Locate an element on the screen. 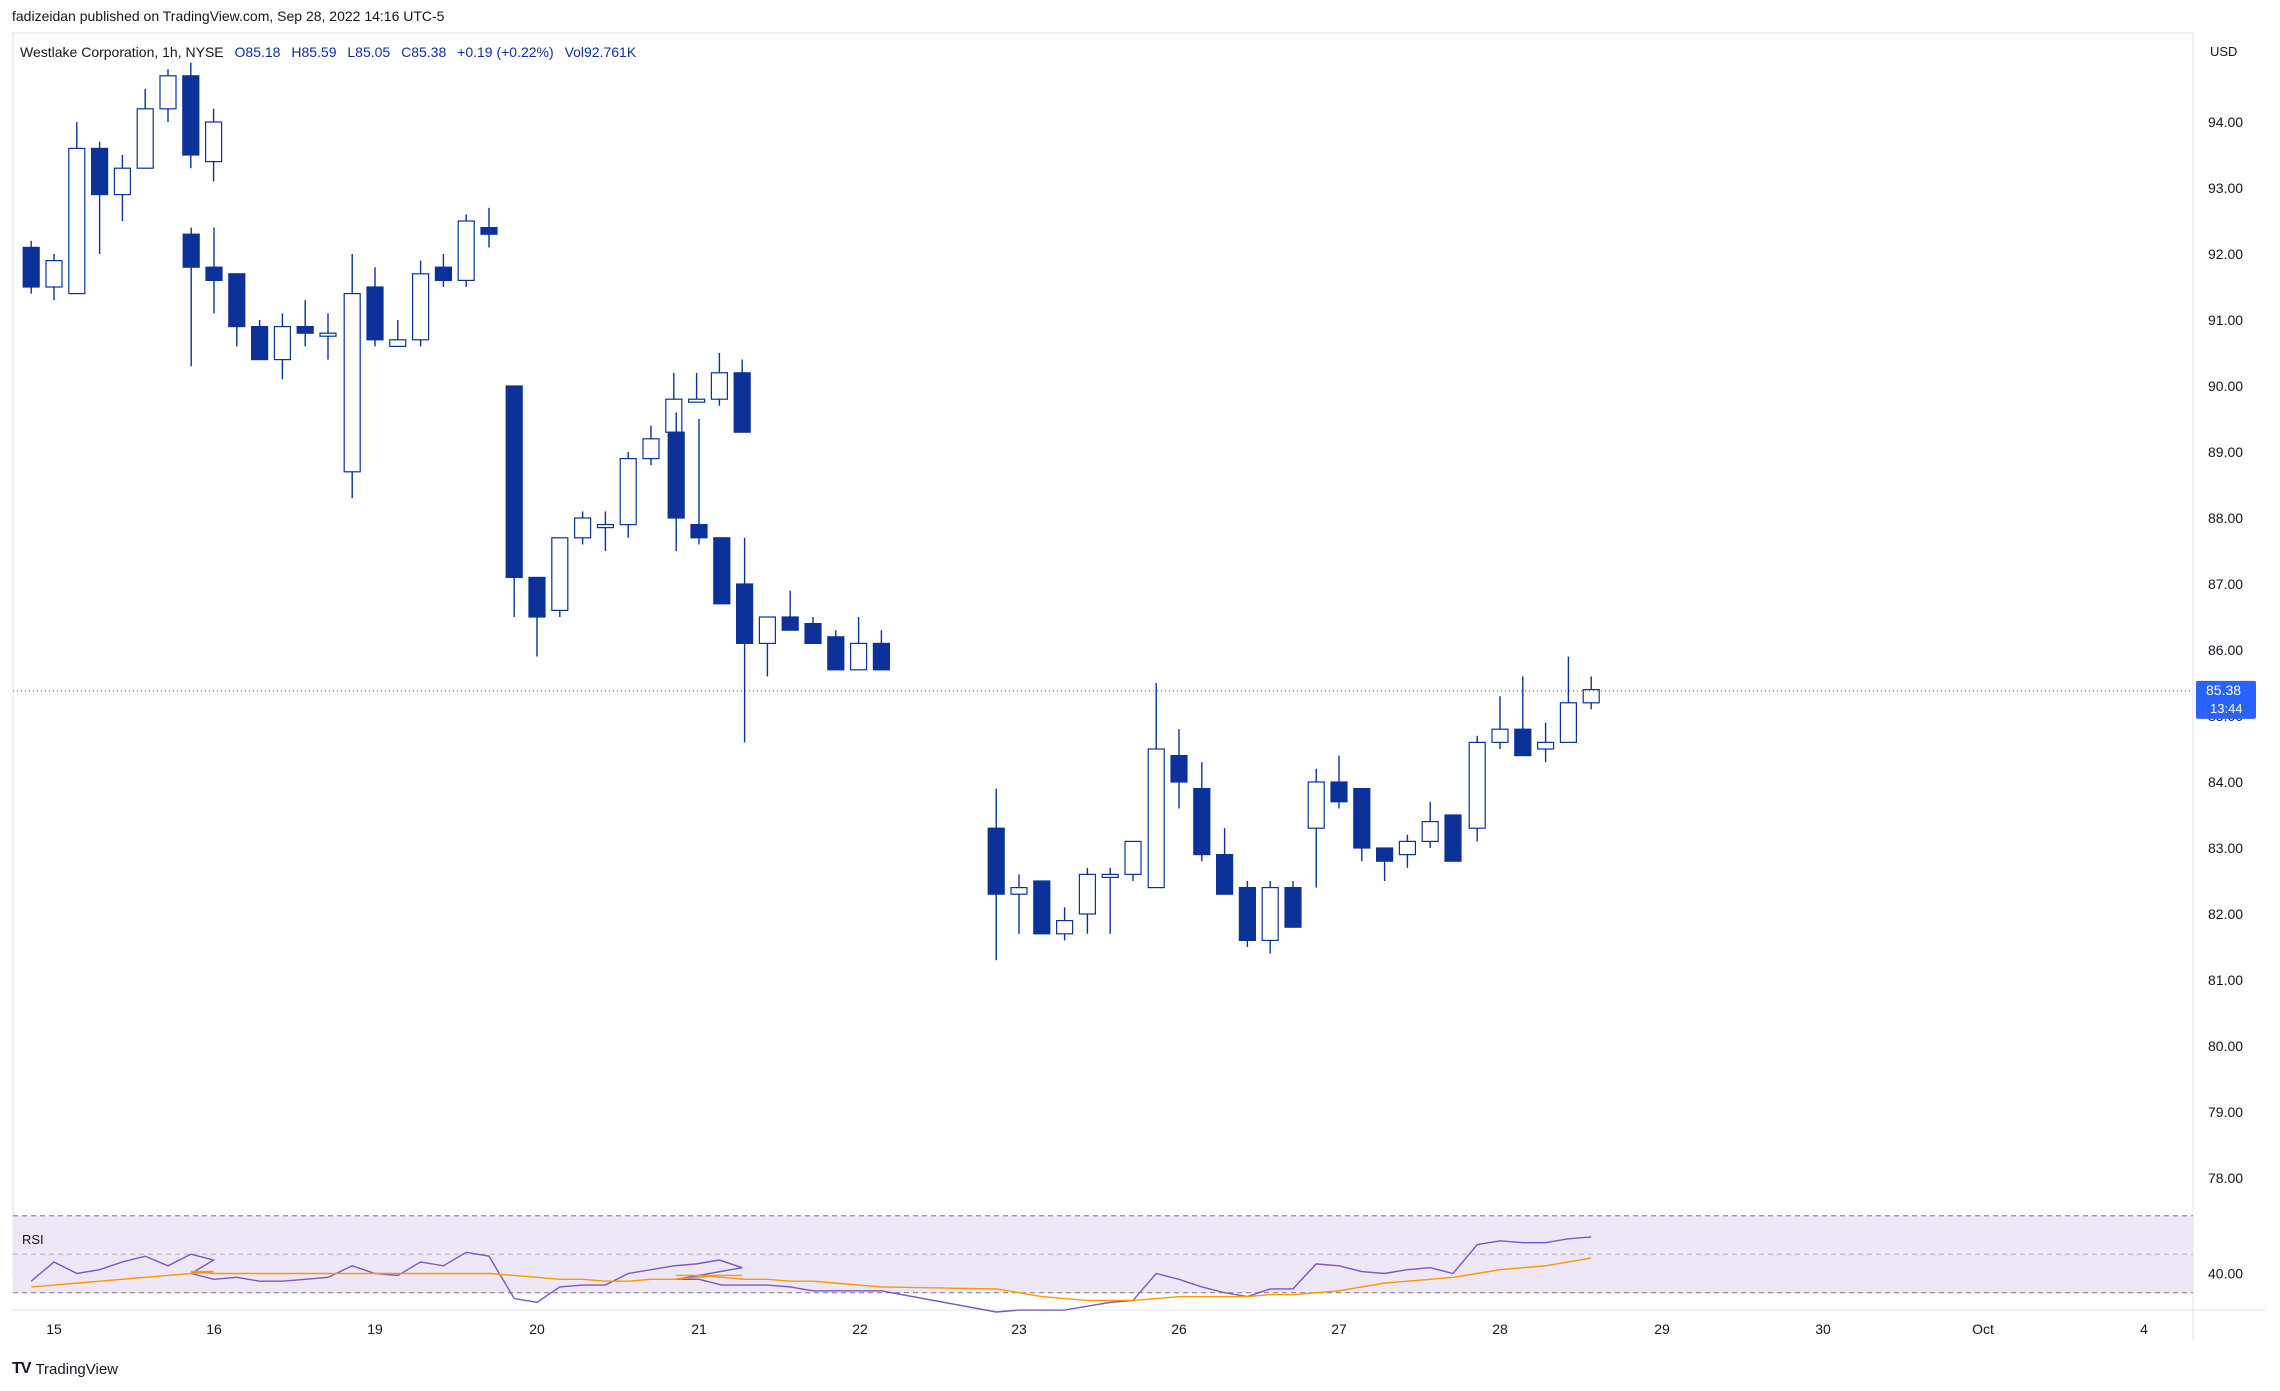 This screenshot has width=2280, height=1391. legend-volume: Vol92.761K is located at coordinates (600, 52).